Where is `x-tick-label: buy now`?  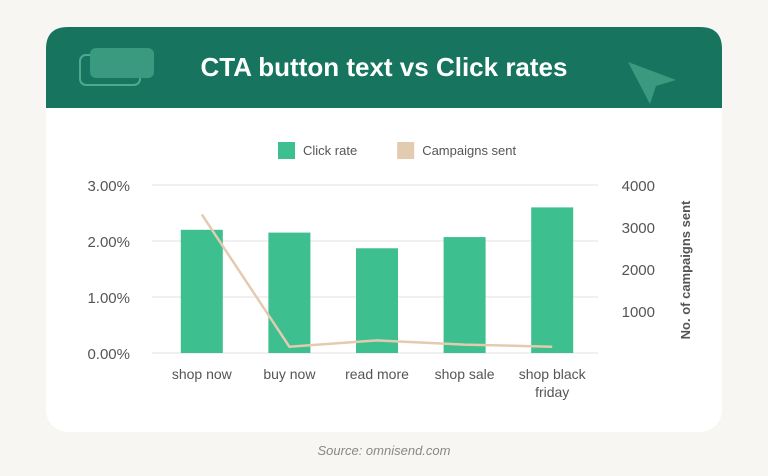 x-tick-label: buy now is located at coordinates (289, 374).